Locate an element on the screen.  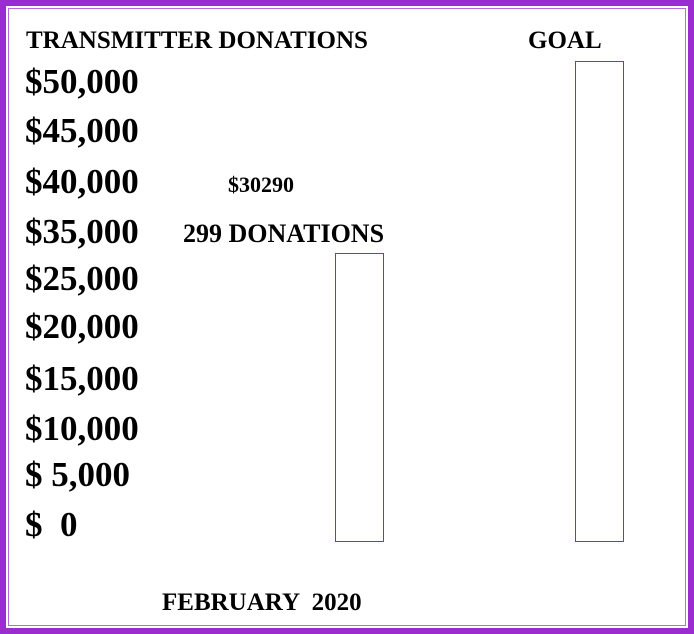
scale-label: $45,000 is located at coordinates (82, 130).